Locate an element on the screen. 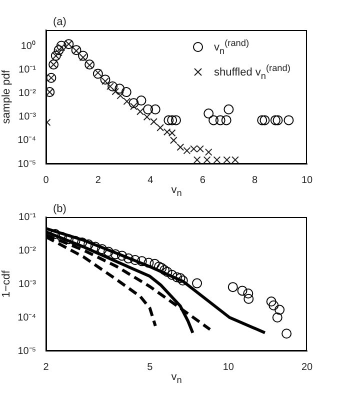 This screenshot has width=338, height=395. chart-title: (b) is located at coordinates (59, 209).